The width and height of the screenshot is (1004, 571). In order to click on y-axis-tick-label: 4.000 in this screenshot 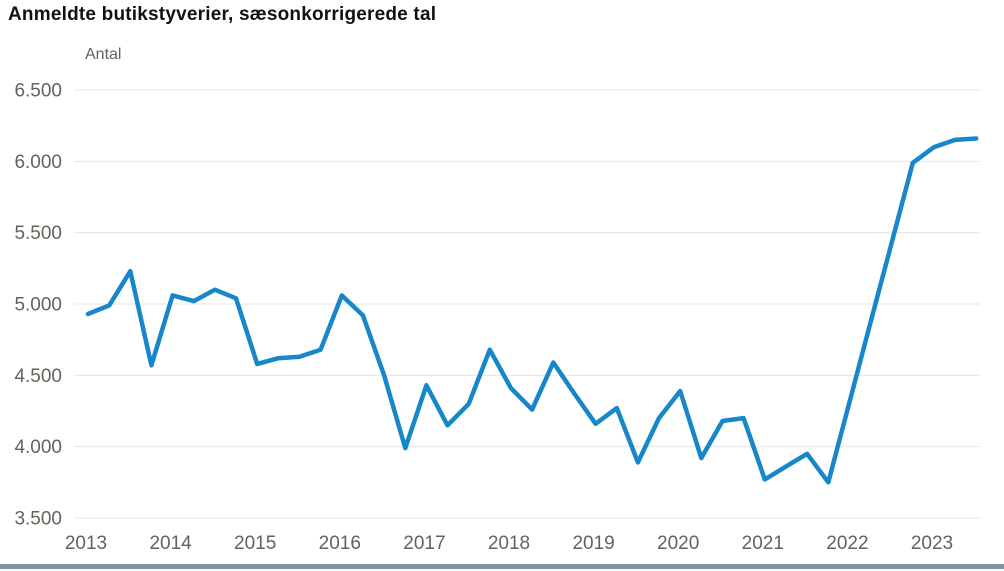, I will do `click(38, 447)`.